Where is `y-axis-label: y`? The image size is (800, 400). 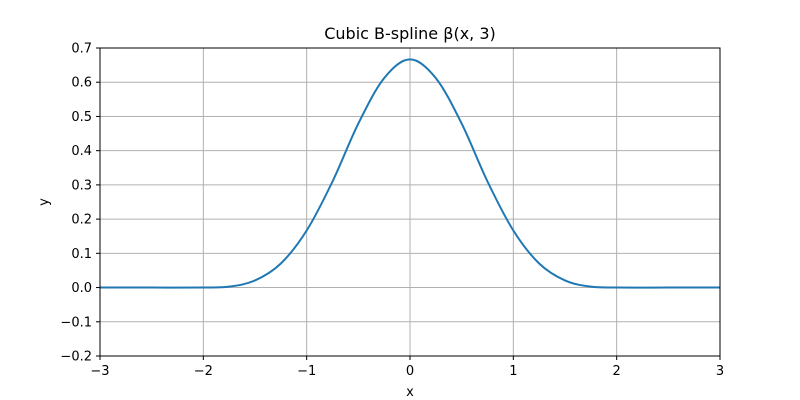 y-axis-label: y is located at coordinates (44, 202).